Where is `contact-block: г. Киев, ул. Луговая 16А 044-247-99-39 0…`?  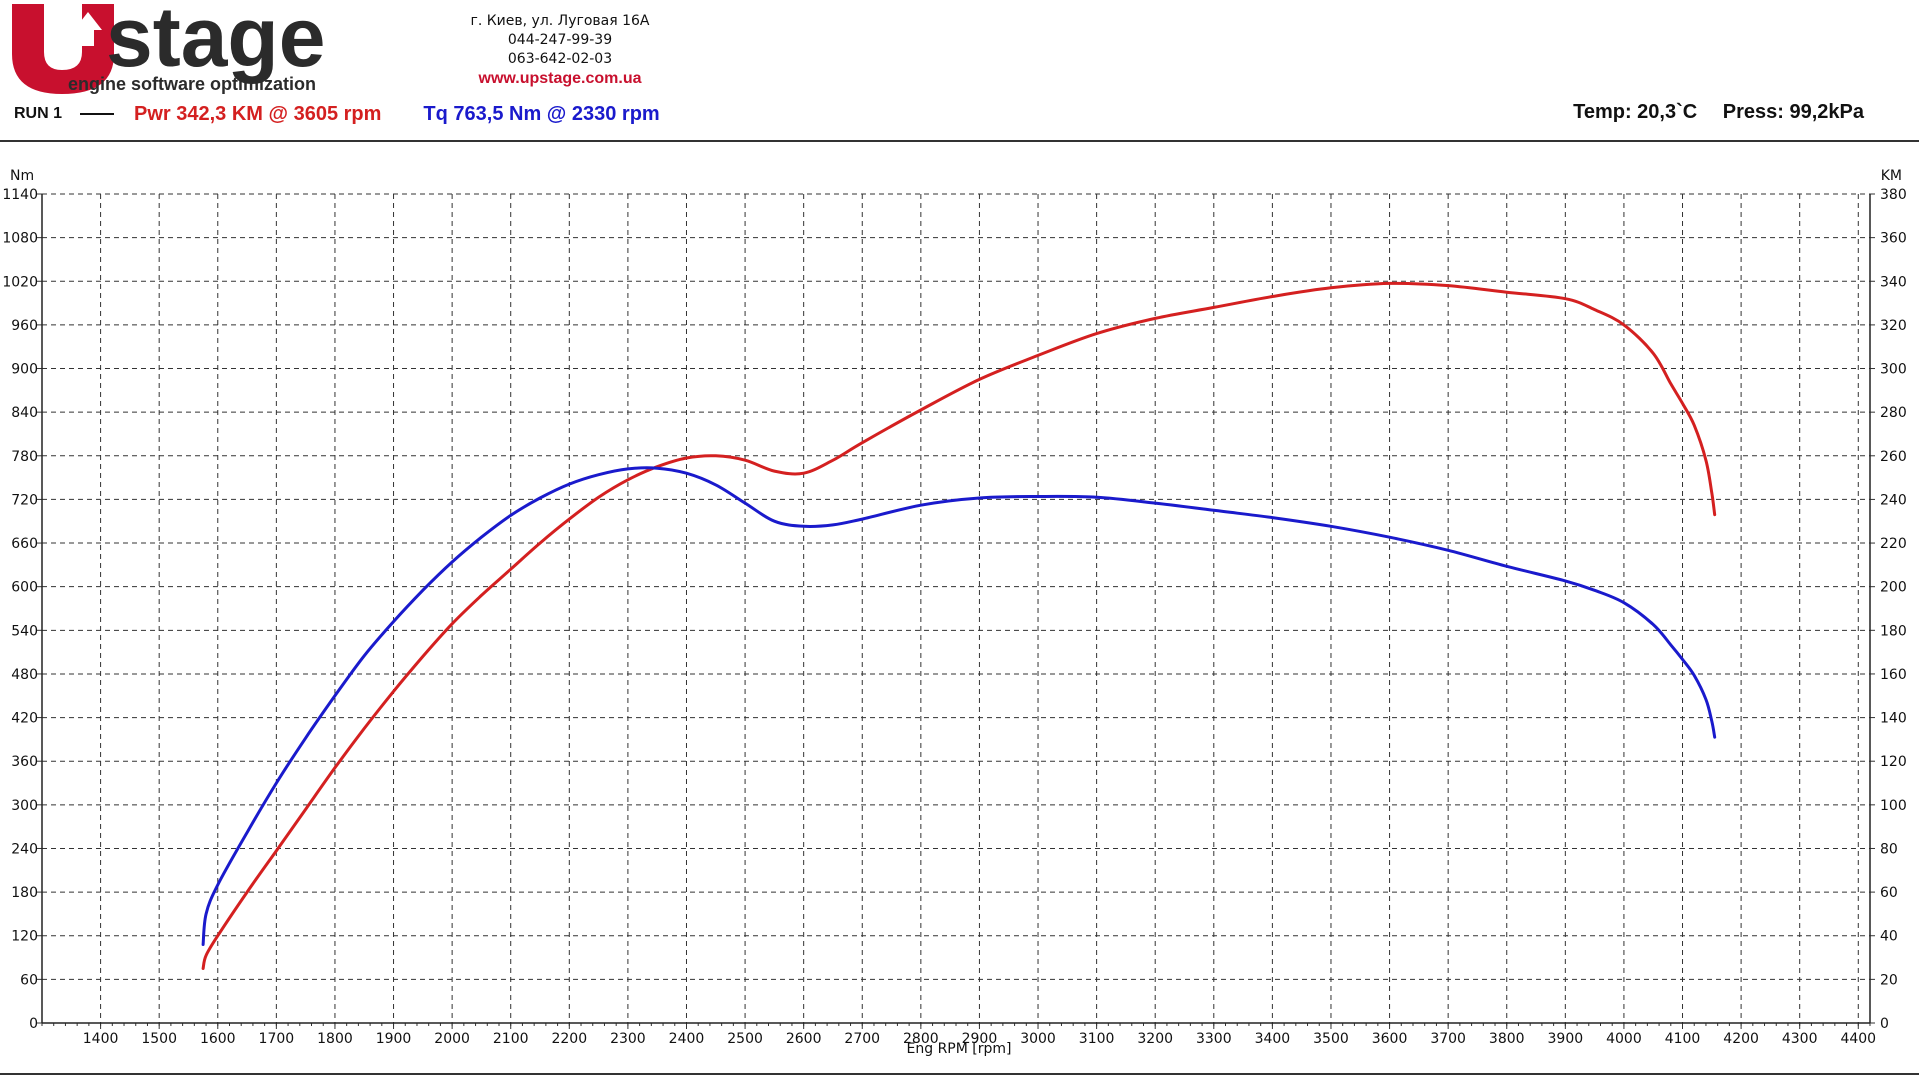 contact-block: г. Киев, ул. Луговая 16А 044-247-99-39 0… is located at coordinates (560, 50).